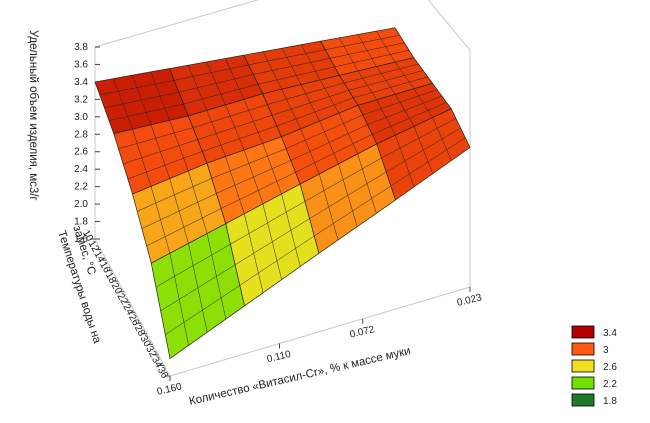 The width and height of the screenshot is (650, 423). Describe the element at coordinates (81, 117) in the screenshot. I see `z-tick-label: 3.0` at that location.